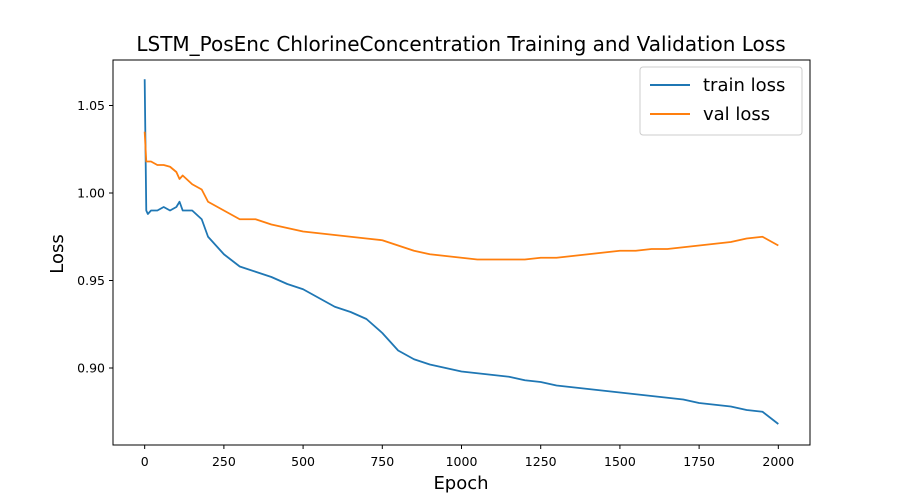  Describe the element at coordinates (736, 114) in the screenshot. I see `legend-label-val: val loss` at that location.